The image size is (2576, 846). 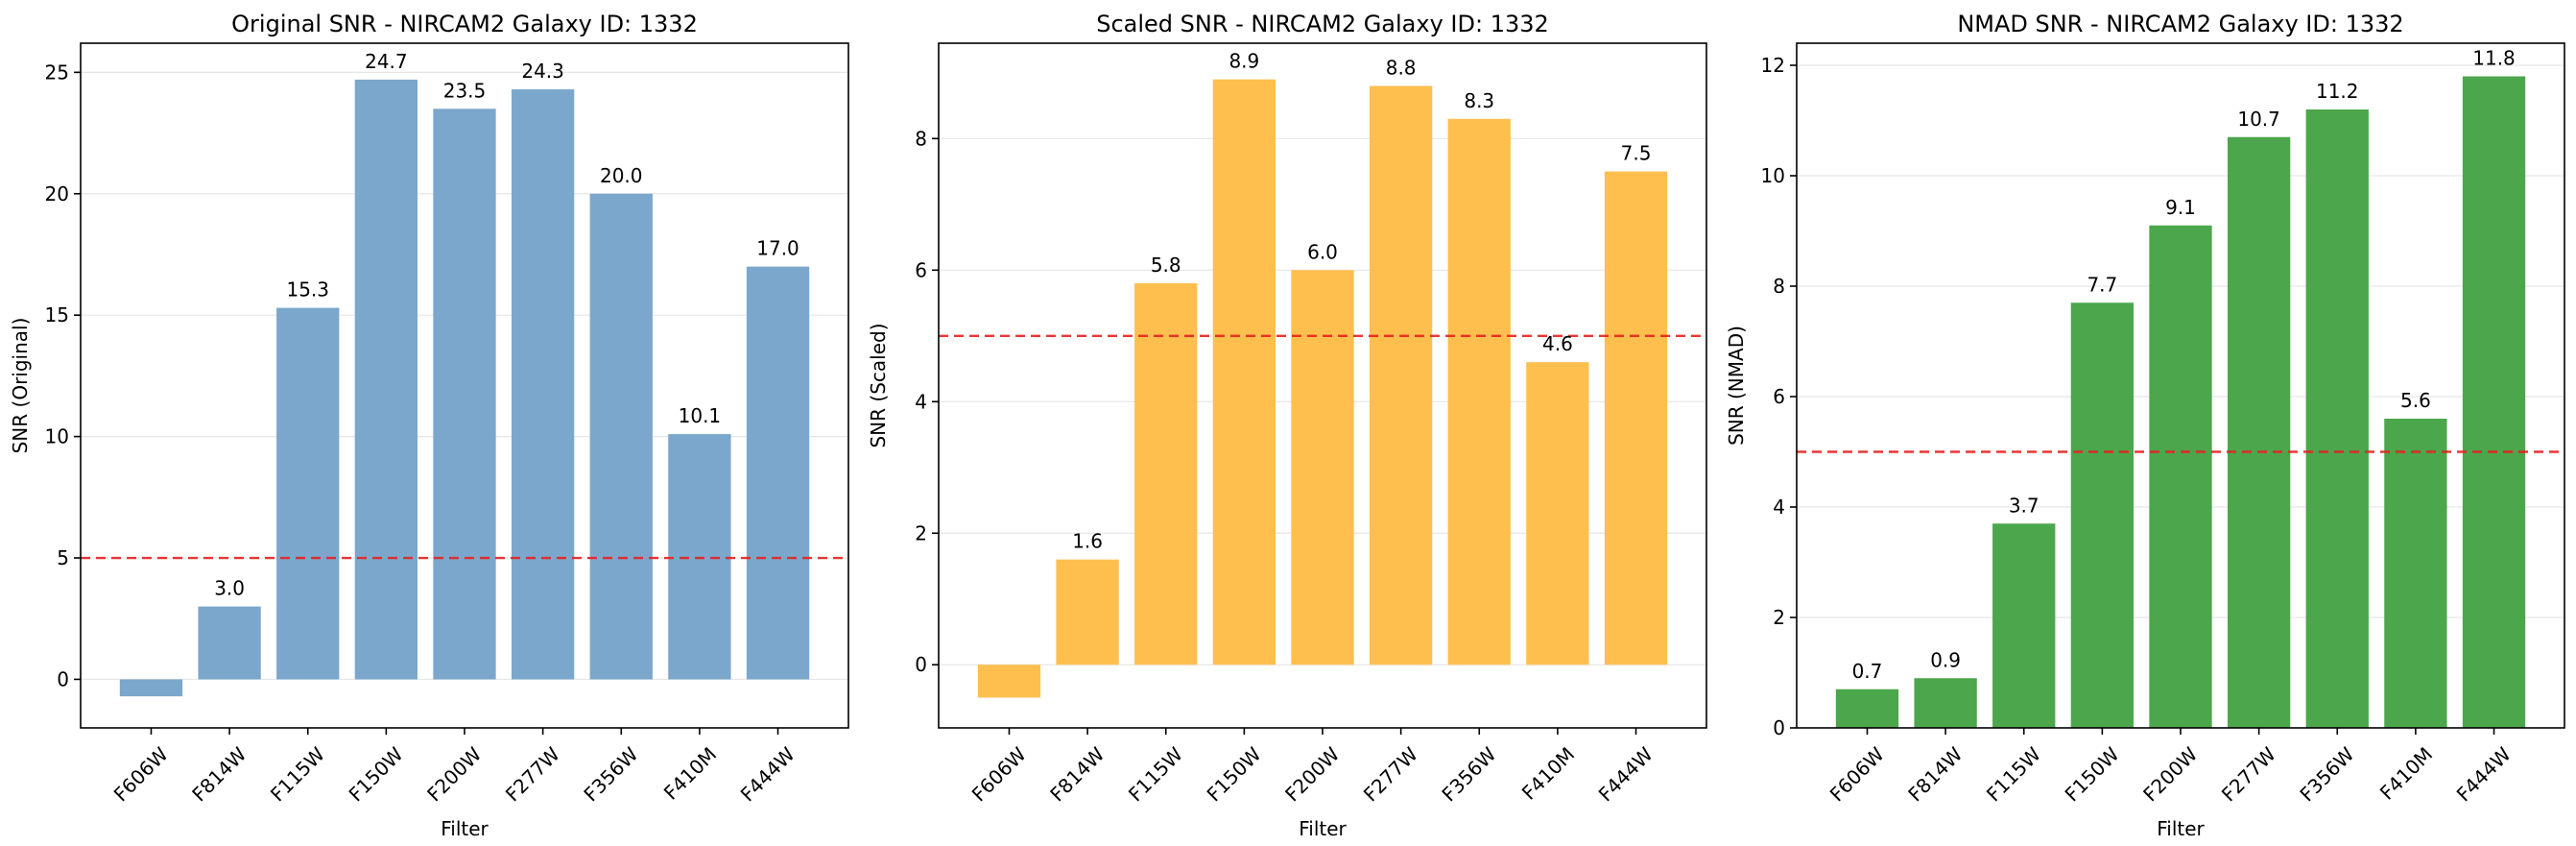 I want to click on data-label-f410m: 4.6, so click(x=1557, y=343).